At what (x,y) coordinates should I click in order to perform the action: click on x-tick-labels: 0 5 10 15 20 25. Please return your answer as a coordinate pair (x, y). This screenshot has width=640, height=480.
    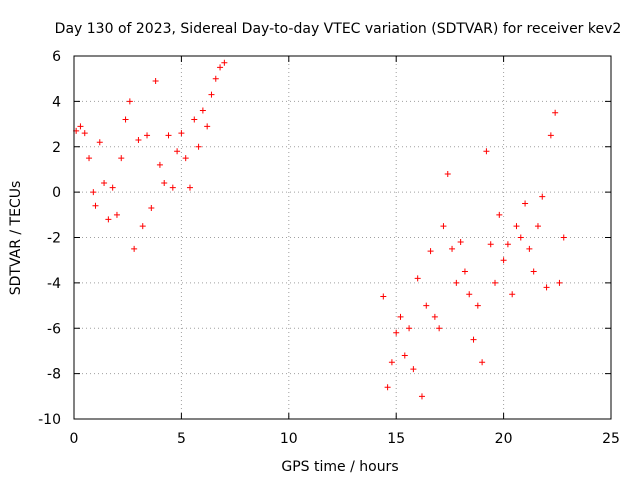
    Looking at the image, I should click on (345, 439).